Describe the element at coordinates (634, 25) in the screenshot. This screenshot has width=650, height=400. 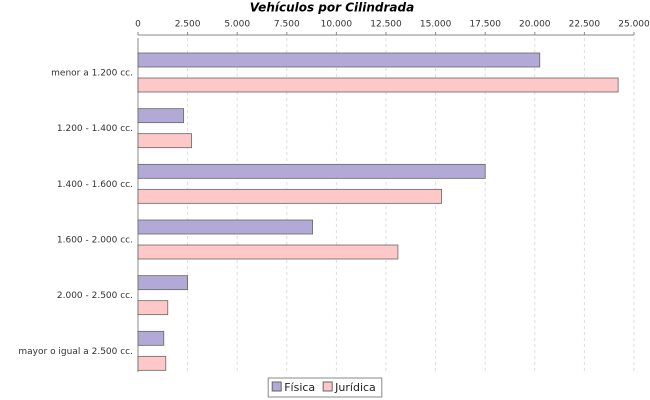
I see `x-tick-label: 25.000` at that location.